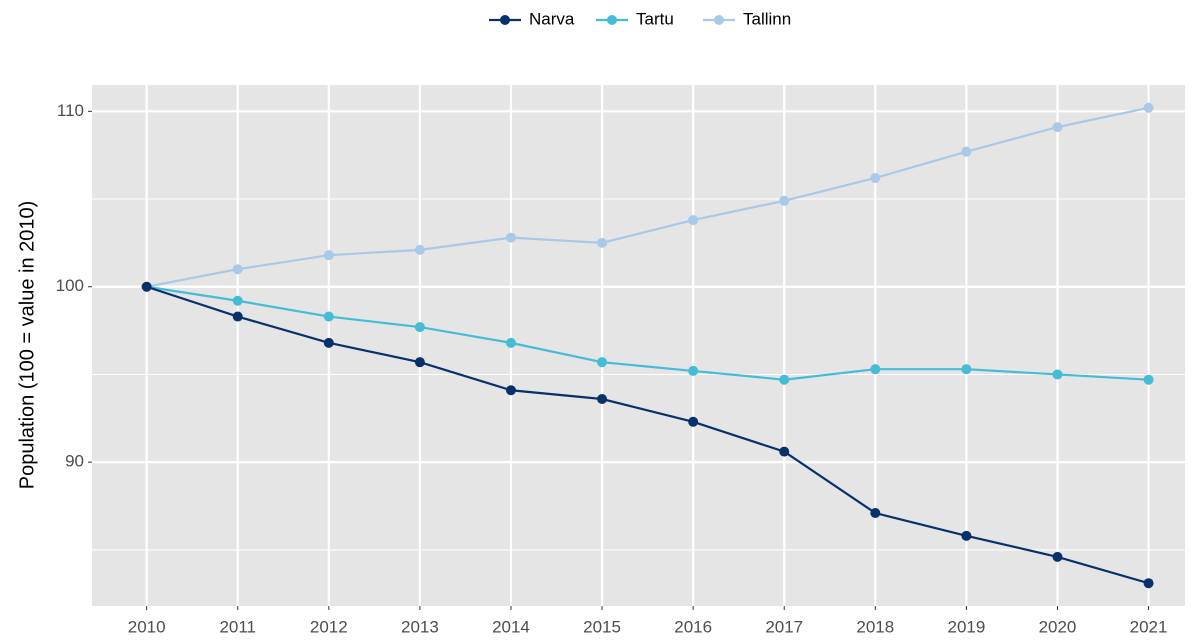 Image resolution: width=1195 pixels, height=641 pixels. I want to click on legend-label: Narva, so click(552, 18).